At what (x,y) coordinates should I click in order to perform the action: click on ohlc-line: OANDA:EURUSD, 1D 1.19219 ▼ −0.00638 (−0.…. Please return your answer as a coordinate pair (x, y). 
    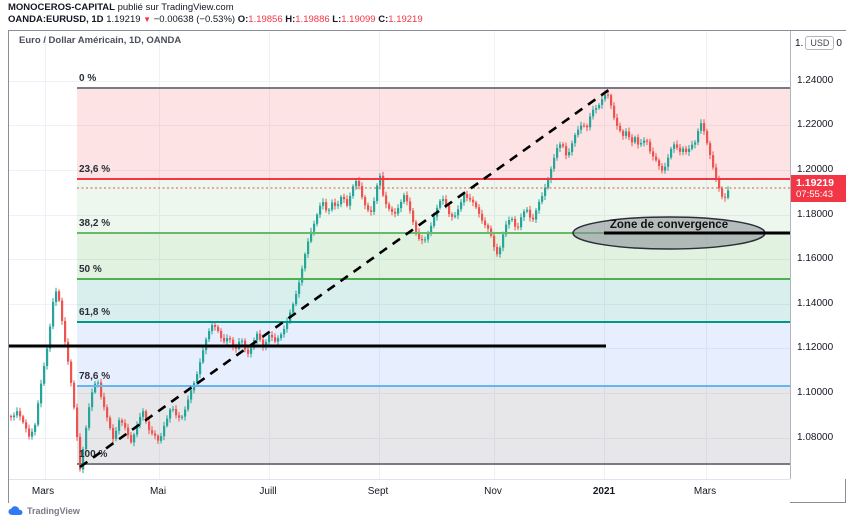
    Looking at the image, I should click on (215, 19).